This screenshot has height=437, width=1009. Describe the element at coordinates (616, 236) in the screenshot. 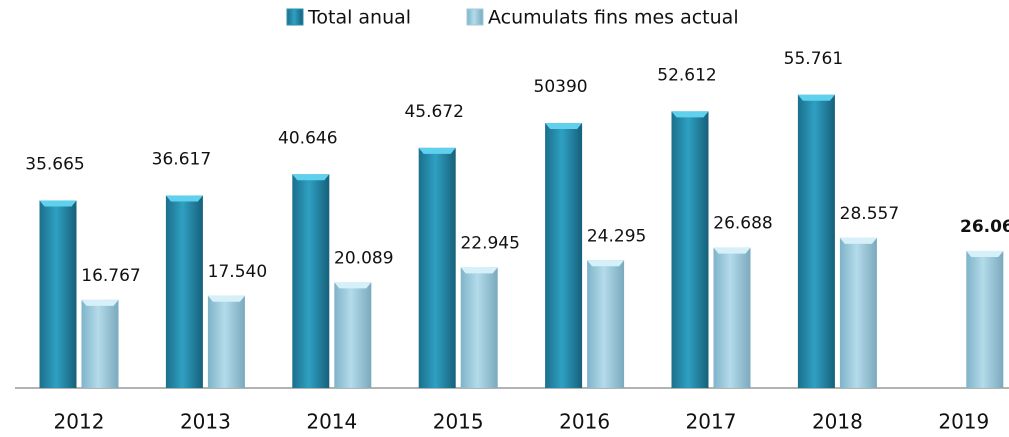

I see `value-label: 24.295` at that location.